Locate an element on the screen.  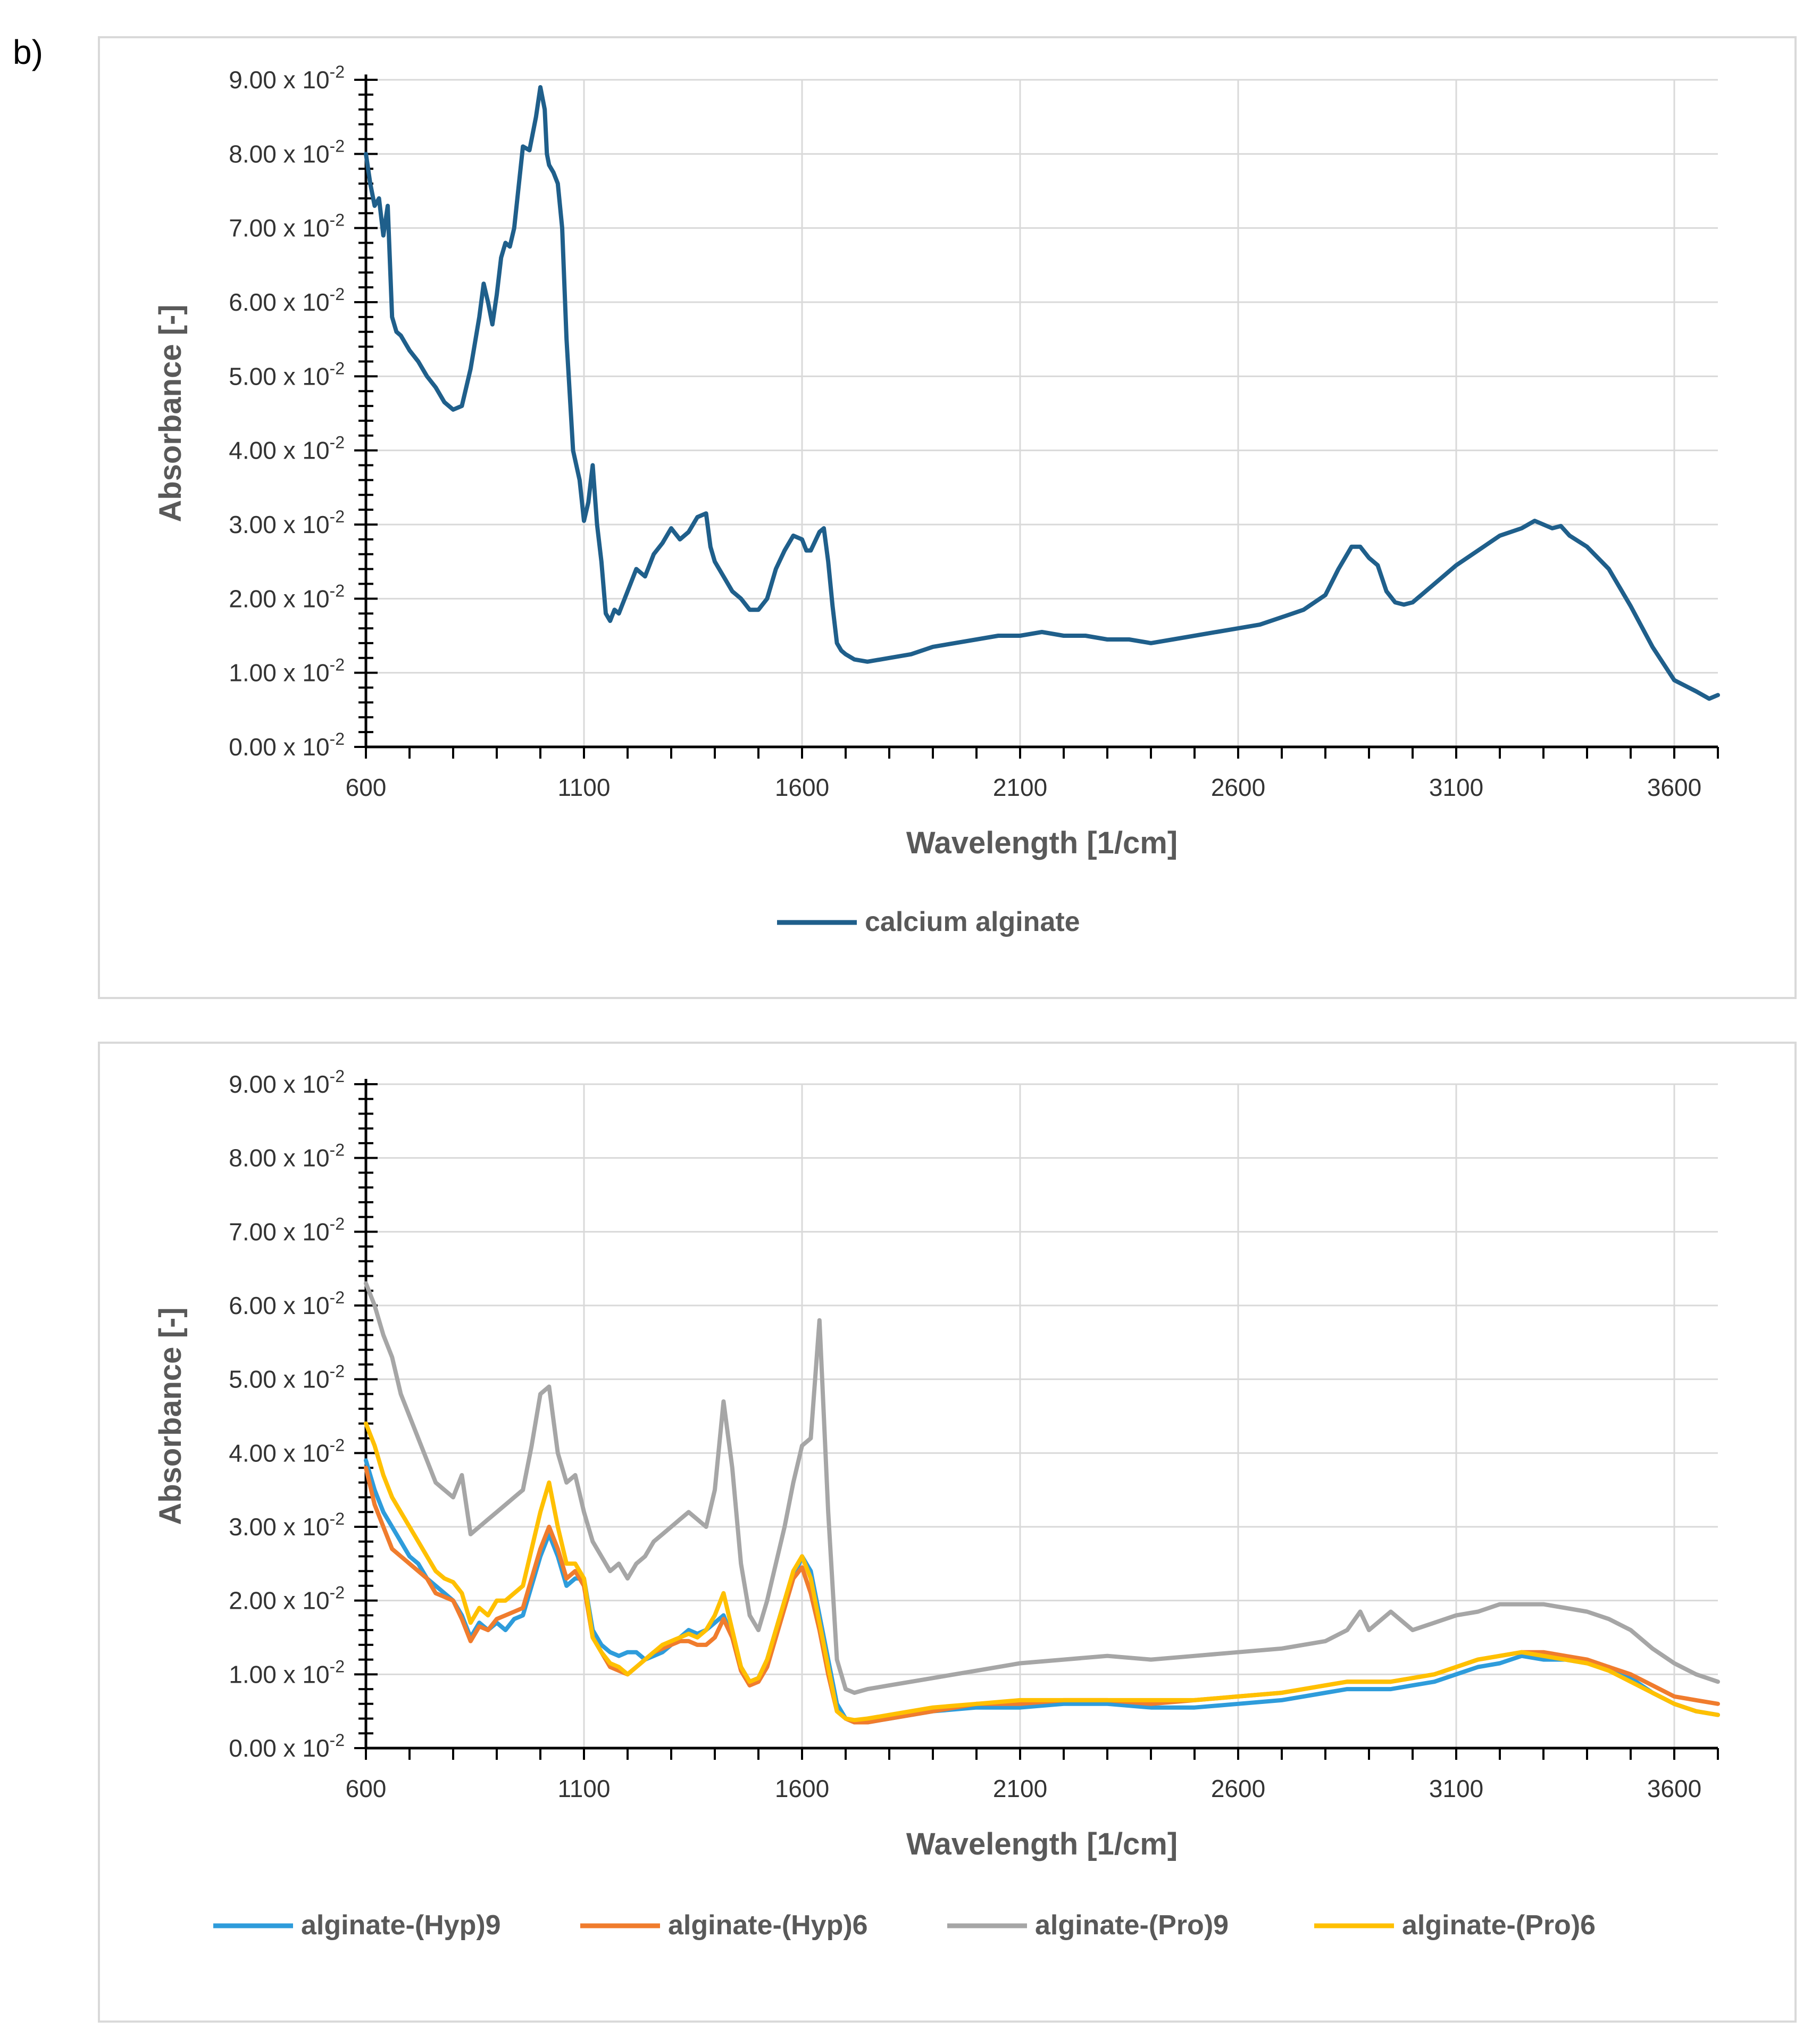
panel-letter: b) is located at coordinates (28, 52).